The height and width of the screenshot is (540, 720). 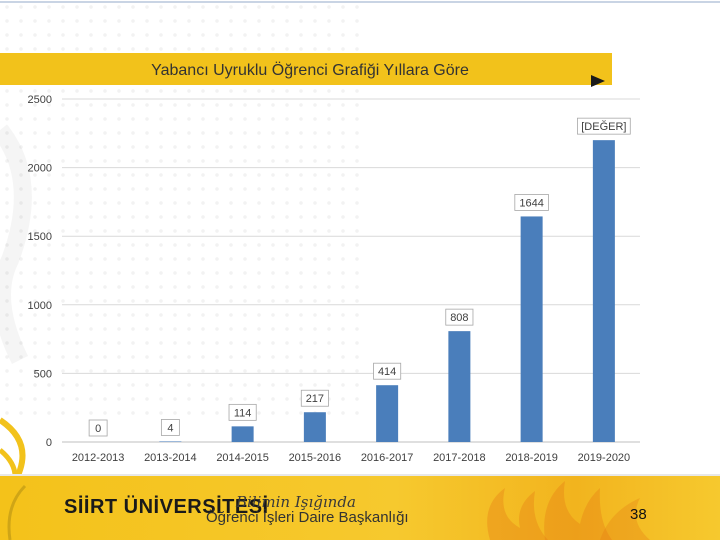 I want to click on x-tick-label: 2013-2014, so click(x=170, y=458).